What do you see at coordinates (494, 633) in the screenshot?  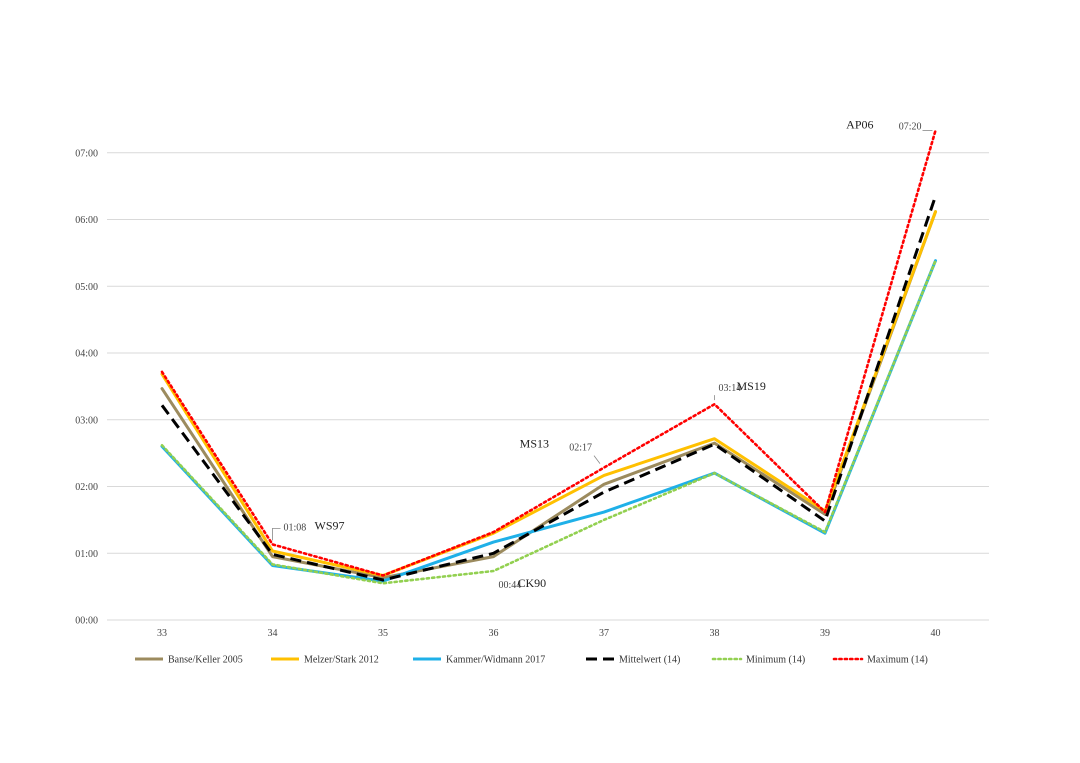 I see `x-tick-label: 36` at bounding box center [494, 633].